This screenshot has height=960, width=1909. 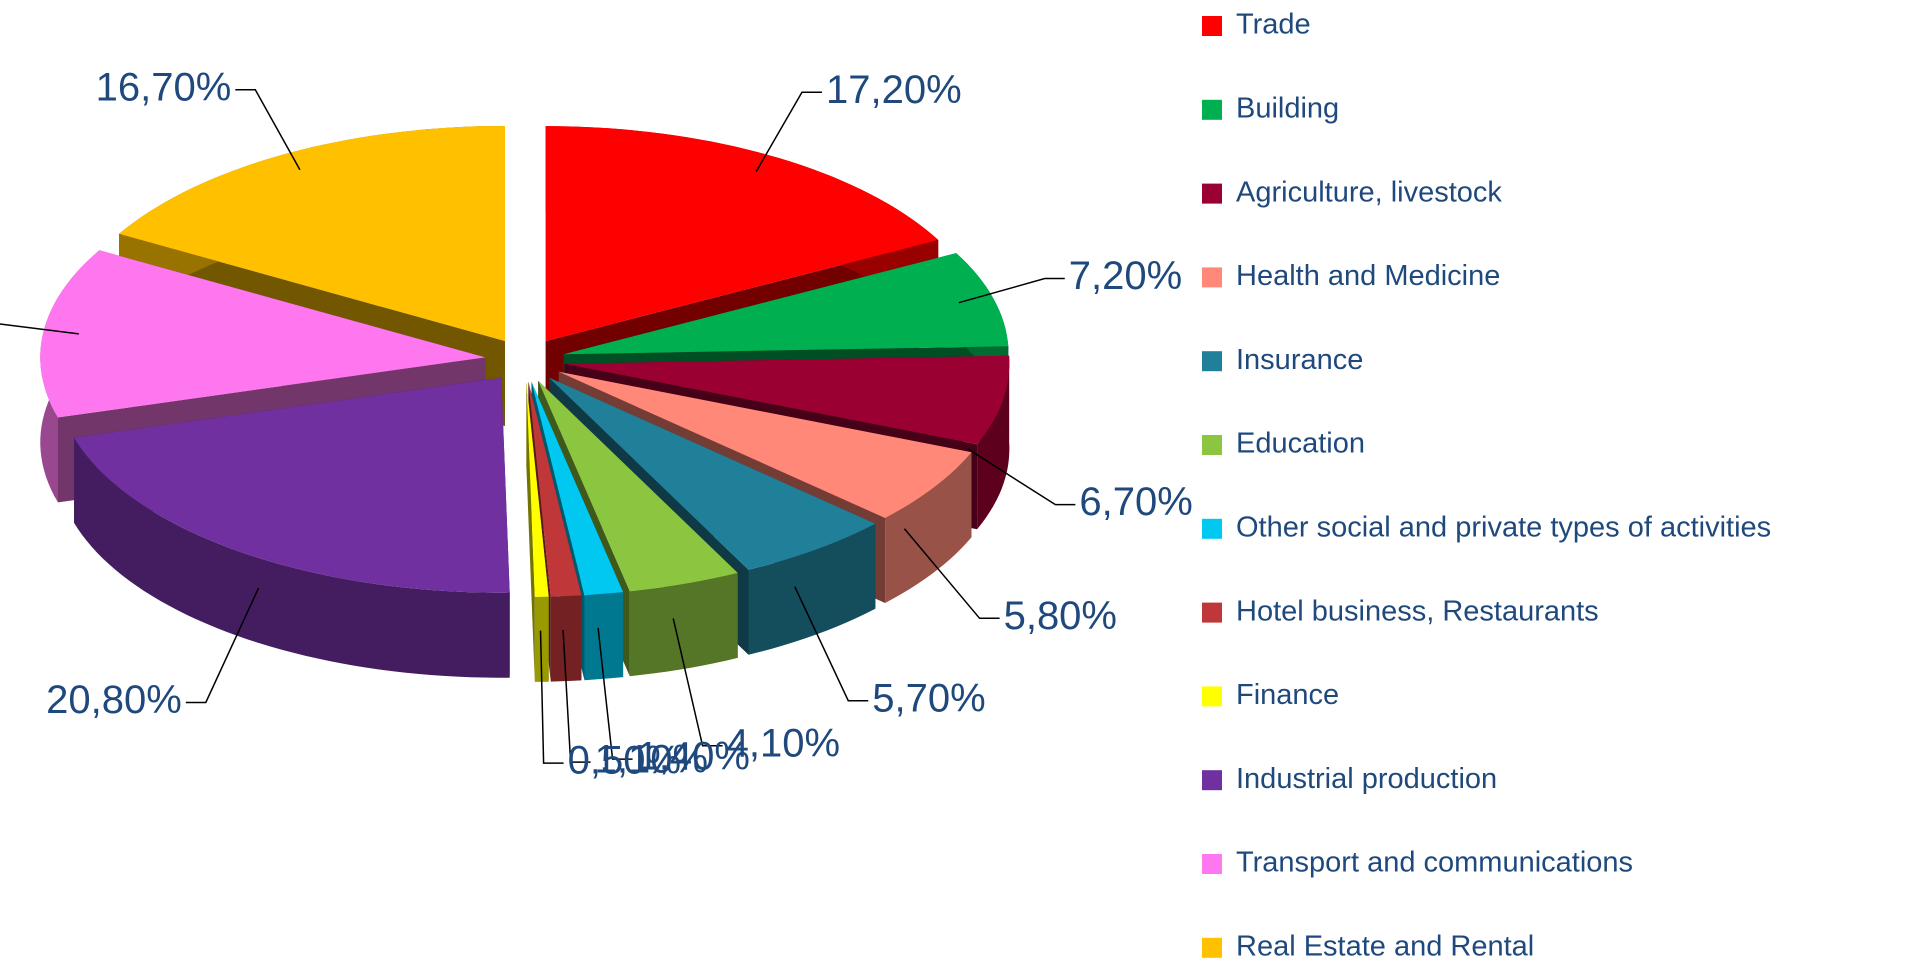 I want to click on data-label: 17,20%, so click(x=894, y=90).